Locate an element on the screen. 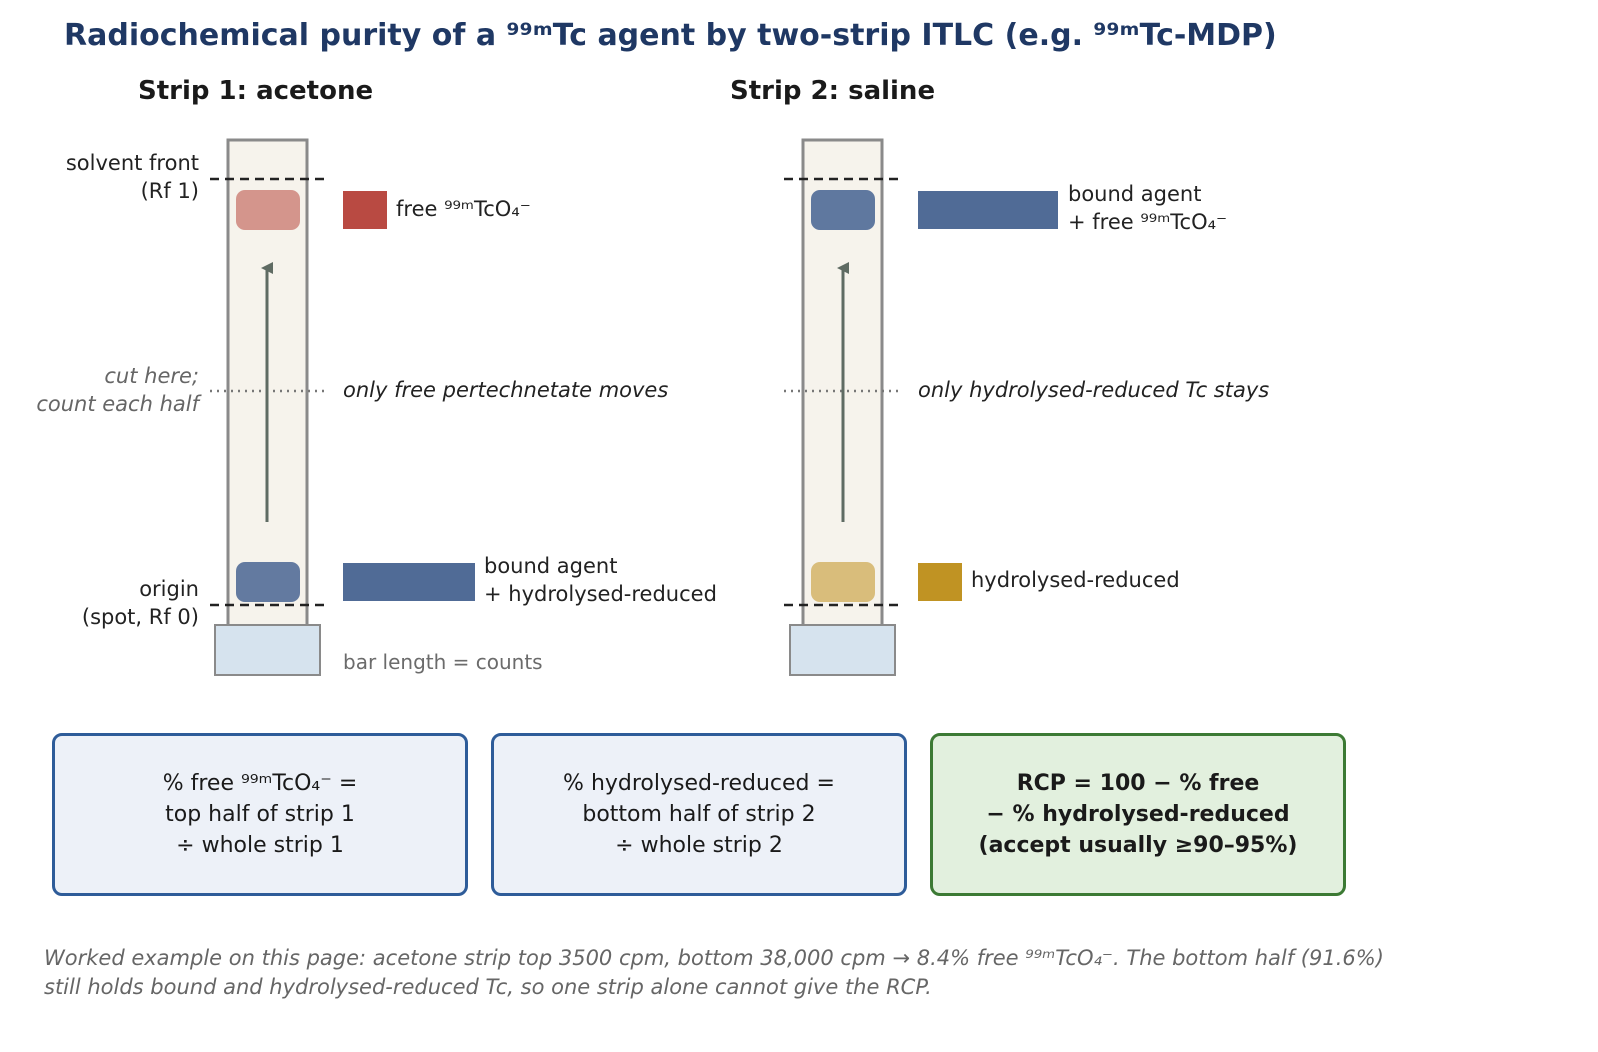 Image resolution: width=1598 pixels, height=1052 pixels. strip2-top-spot is located at coordinates (843, 210).